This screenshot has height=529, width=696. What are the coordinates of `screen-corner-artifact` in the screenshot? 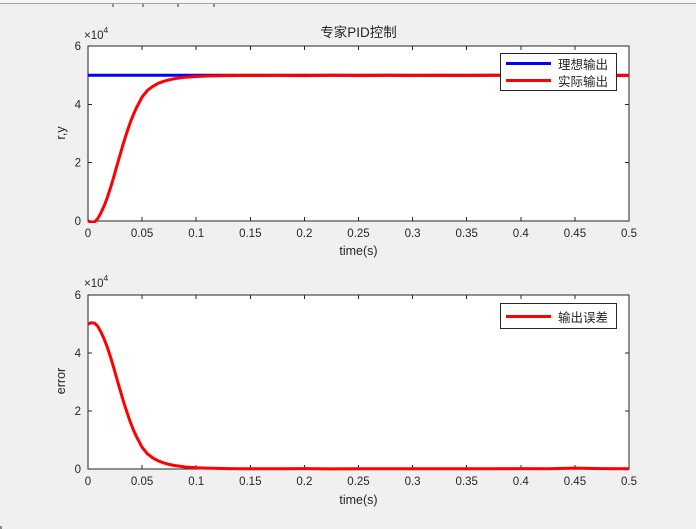 It's located at (1, 527).